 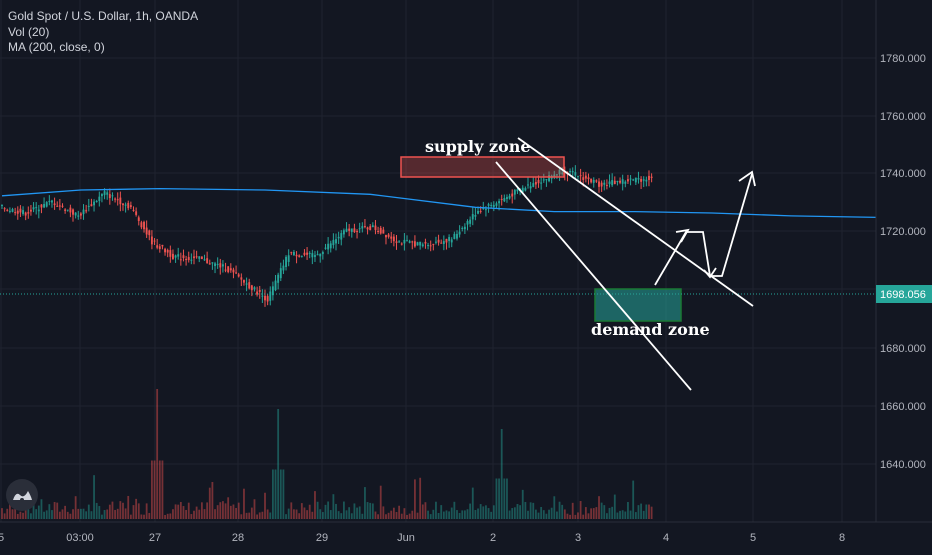 What do you see at coordinates (904, 294) in the screenshot?
I see `current-price-tag` at bounding box center [904, 294].